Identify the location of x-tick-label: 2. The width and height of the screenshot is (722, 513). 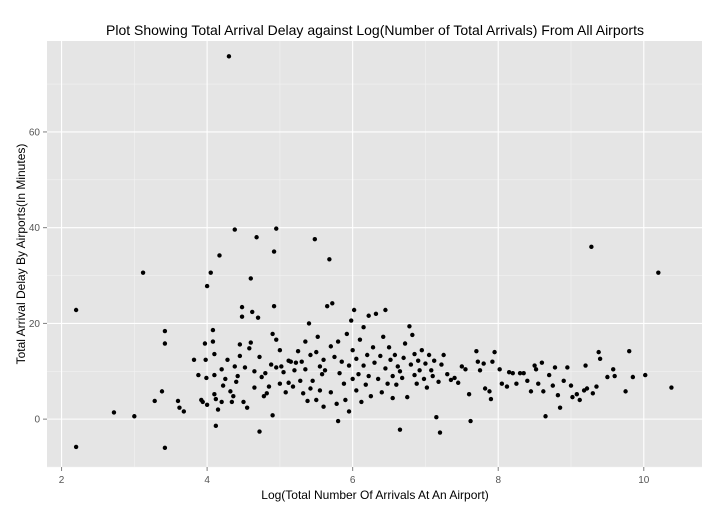
(62, 480).